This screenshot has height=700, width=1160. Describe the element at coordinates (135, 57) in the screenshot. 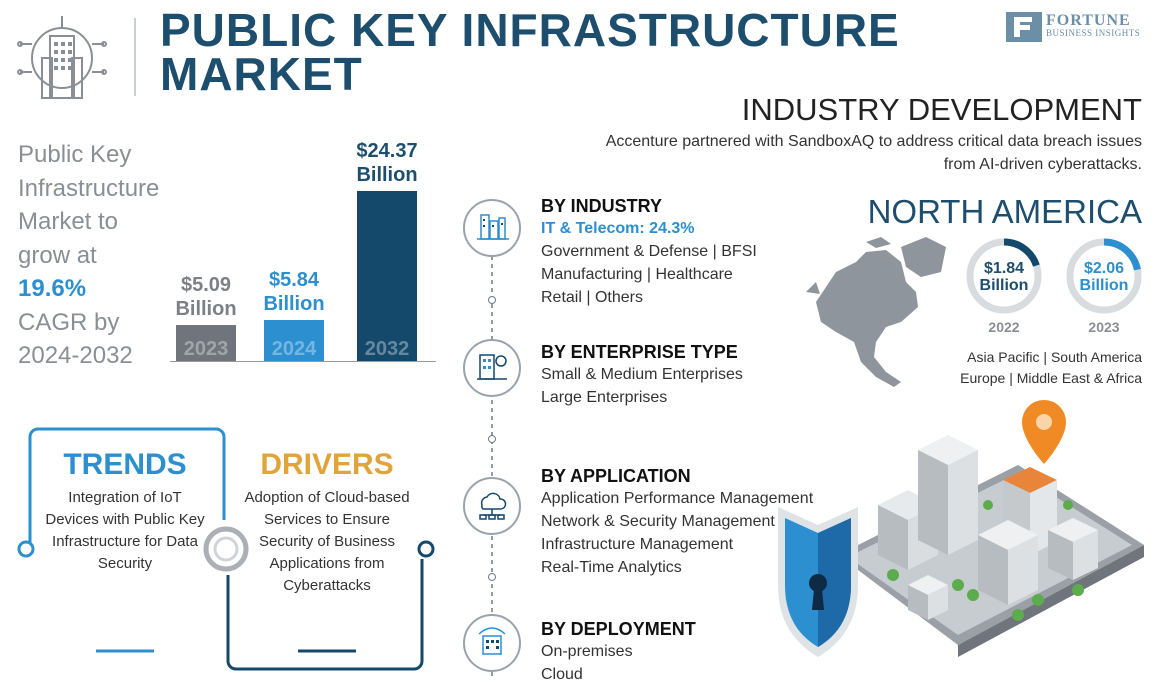

I see `title-divider` at that location.